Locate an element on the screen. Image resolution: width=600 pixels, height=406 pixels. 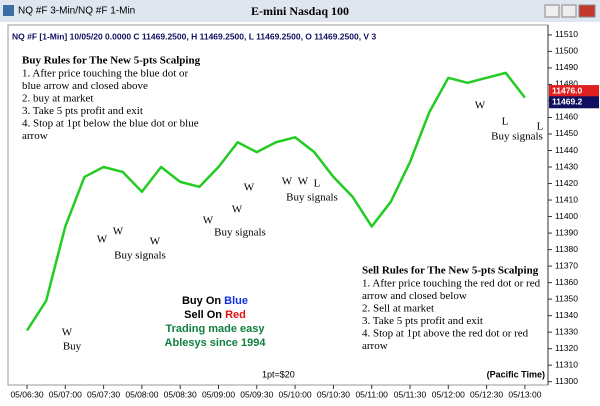
y-tick-label: 11410 is located at coordinates (566, 199).